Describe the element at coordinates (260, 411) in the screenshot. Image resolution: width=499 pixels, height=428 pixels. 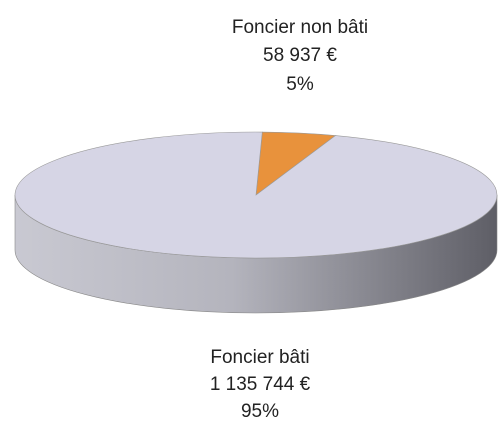
I see `slice-percent-label: 95%` at that location.